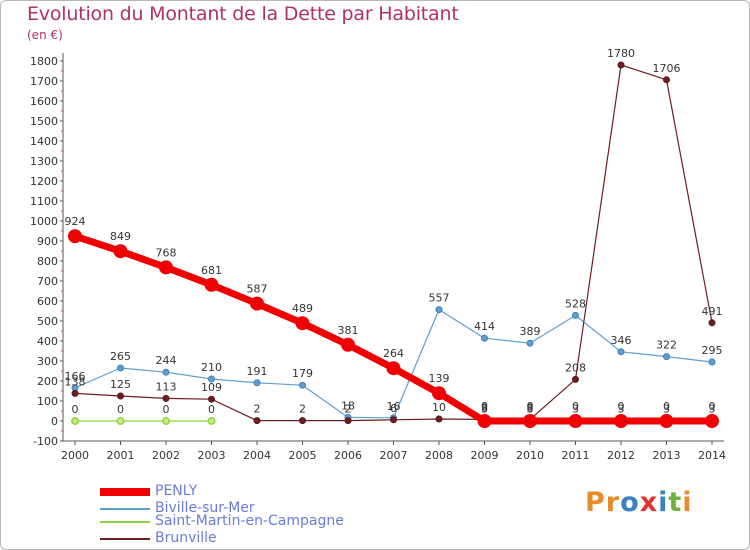  Describe the element at coordinates (166, 455) in the screenshot. I see `x-tick-label: 2002` at that location.